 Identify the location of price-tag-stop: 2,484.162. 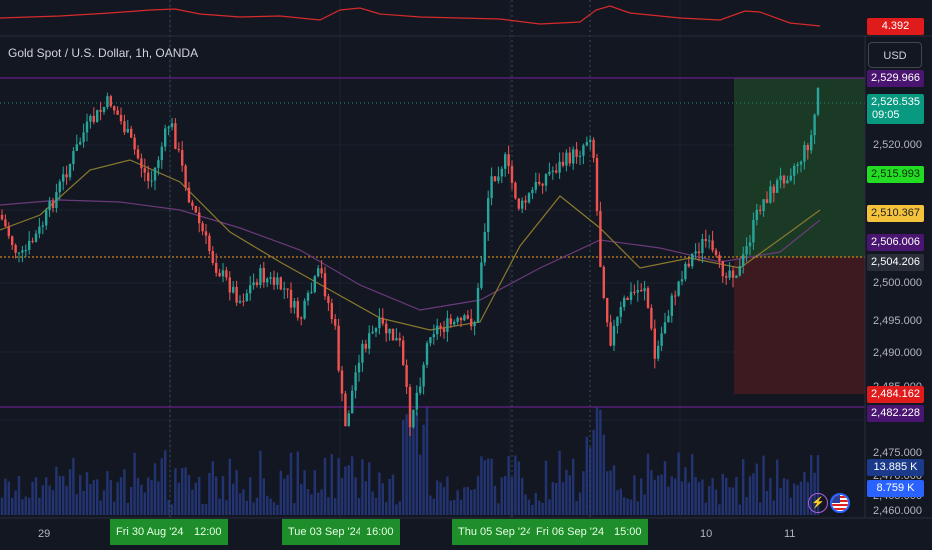
(895, 394).